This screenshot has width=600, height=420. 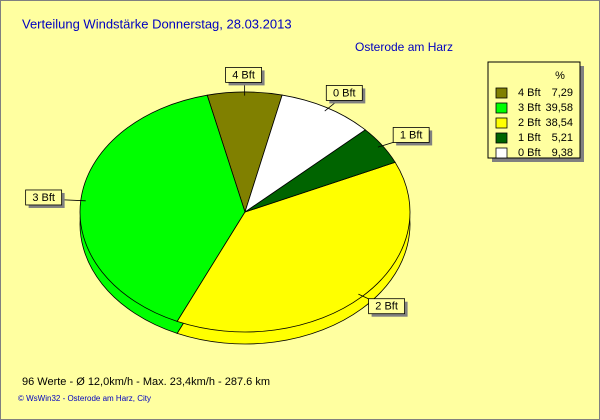 I want to click on chart-subtitle: Osterode am Harz, so click(x=404, y=47).